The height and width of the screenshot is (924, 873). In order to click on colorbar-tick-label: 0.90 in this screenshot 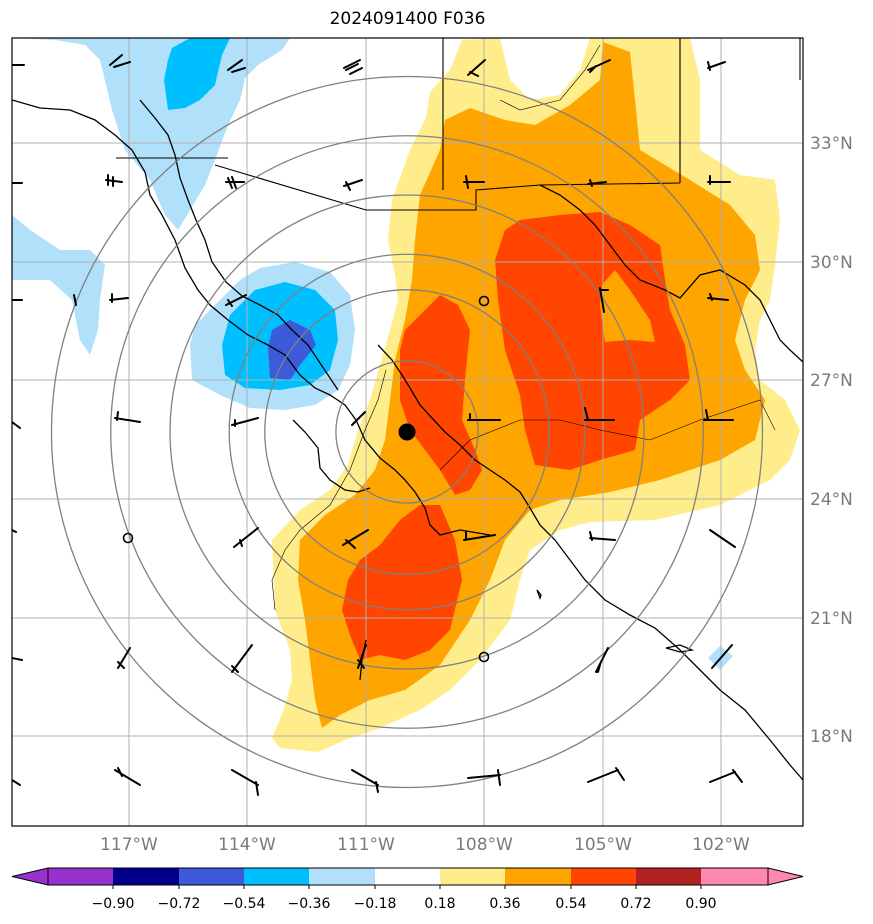, I will do `click(700, 904)`.